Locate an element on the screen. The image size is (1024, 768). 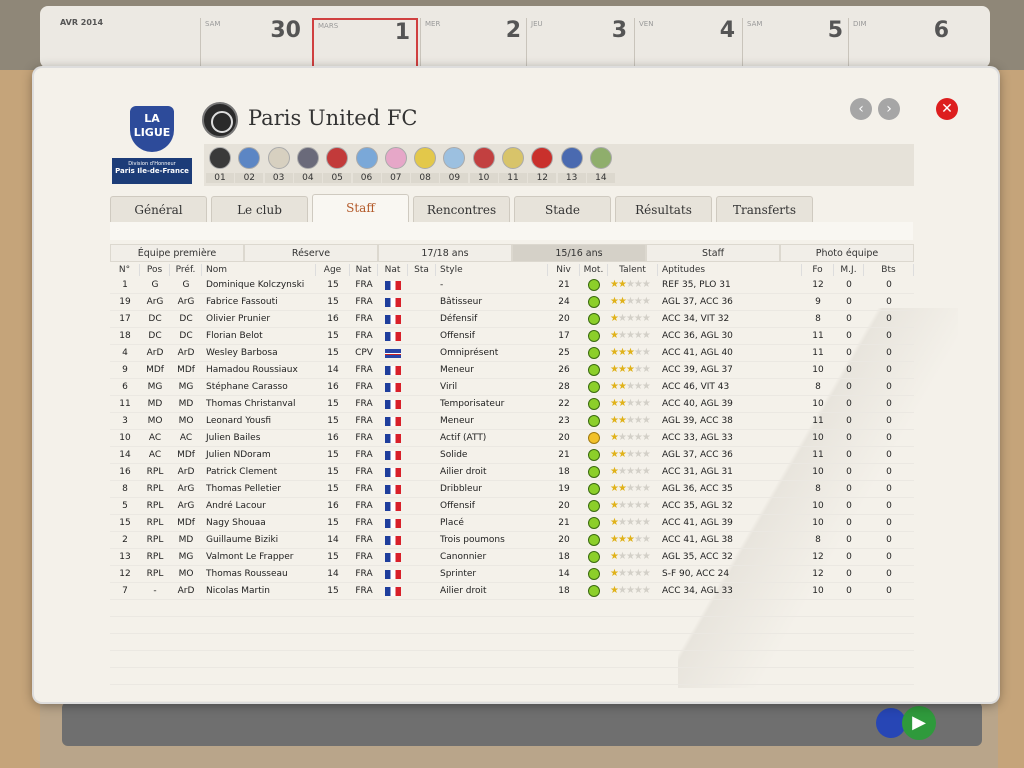
column-header: Bts is located at coordinates (889, 270).